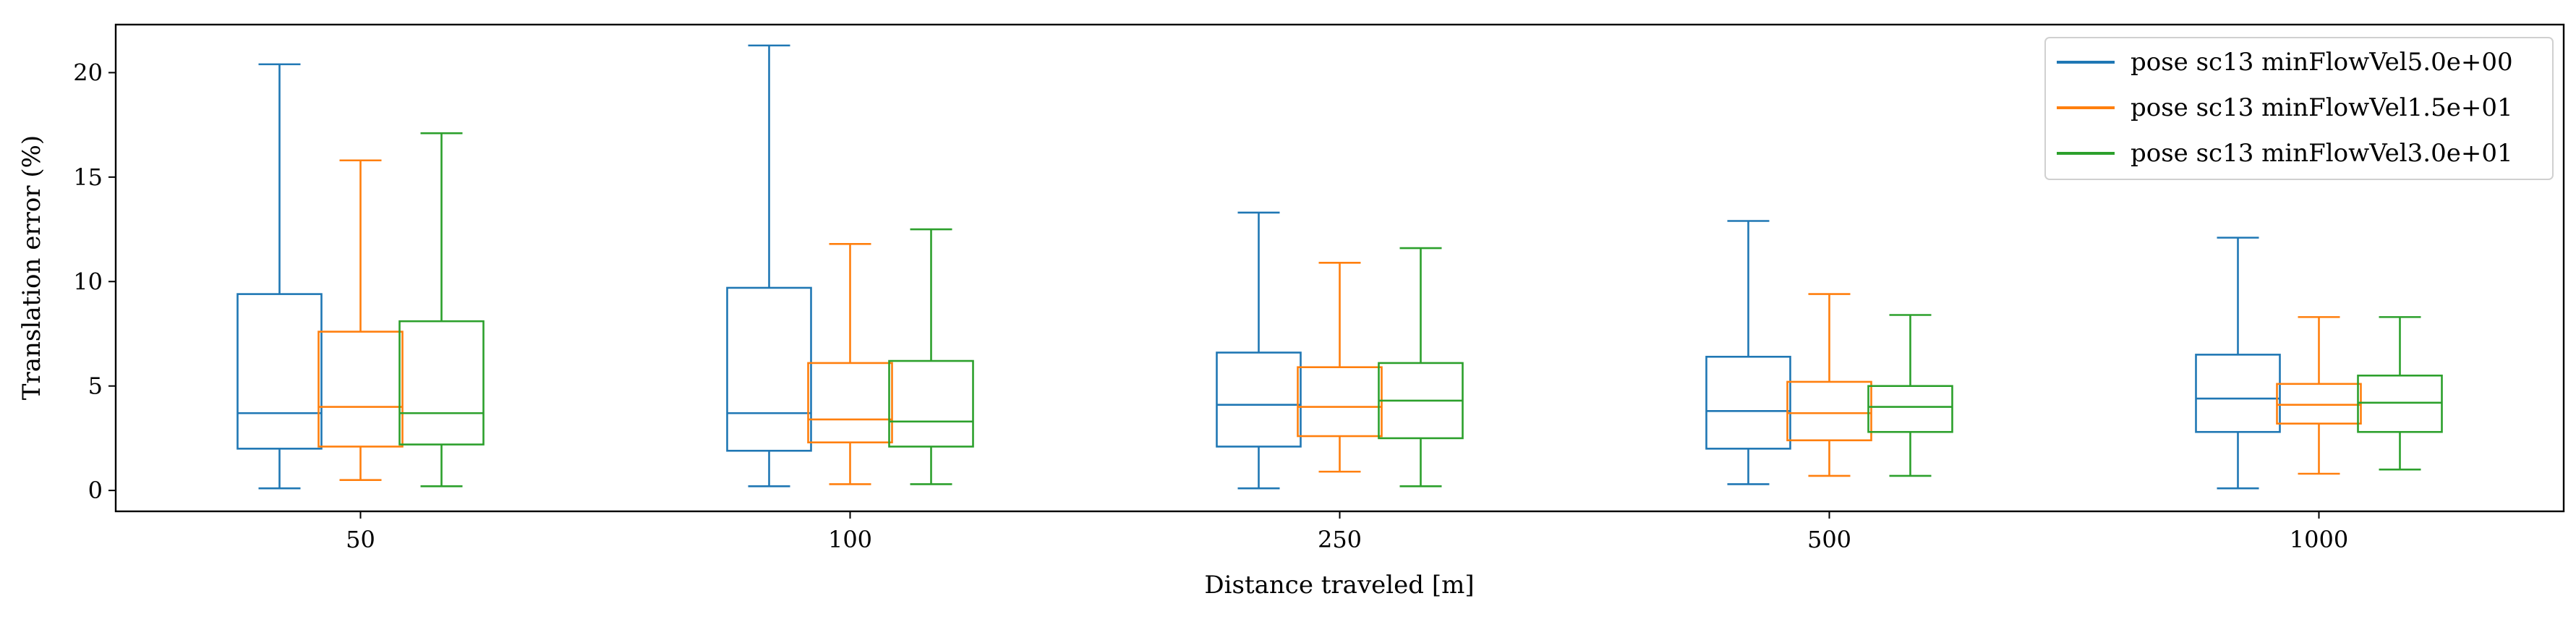  What do you see at coordinates (1829, 539) in the screenshot?
I see `x-tick-label: 500` at bounding box center [1829, 539].